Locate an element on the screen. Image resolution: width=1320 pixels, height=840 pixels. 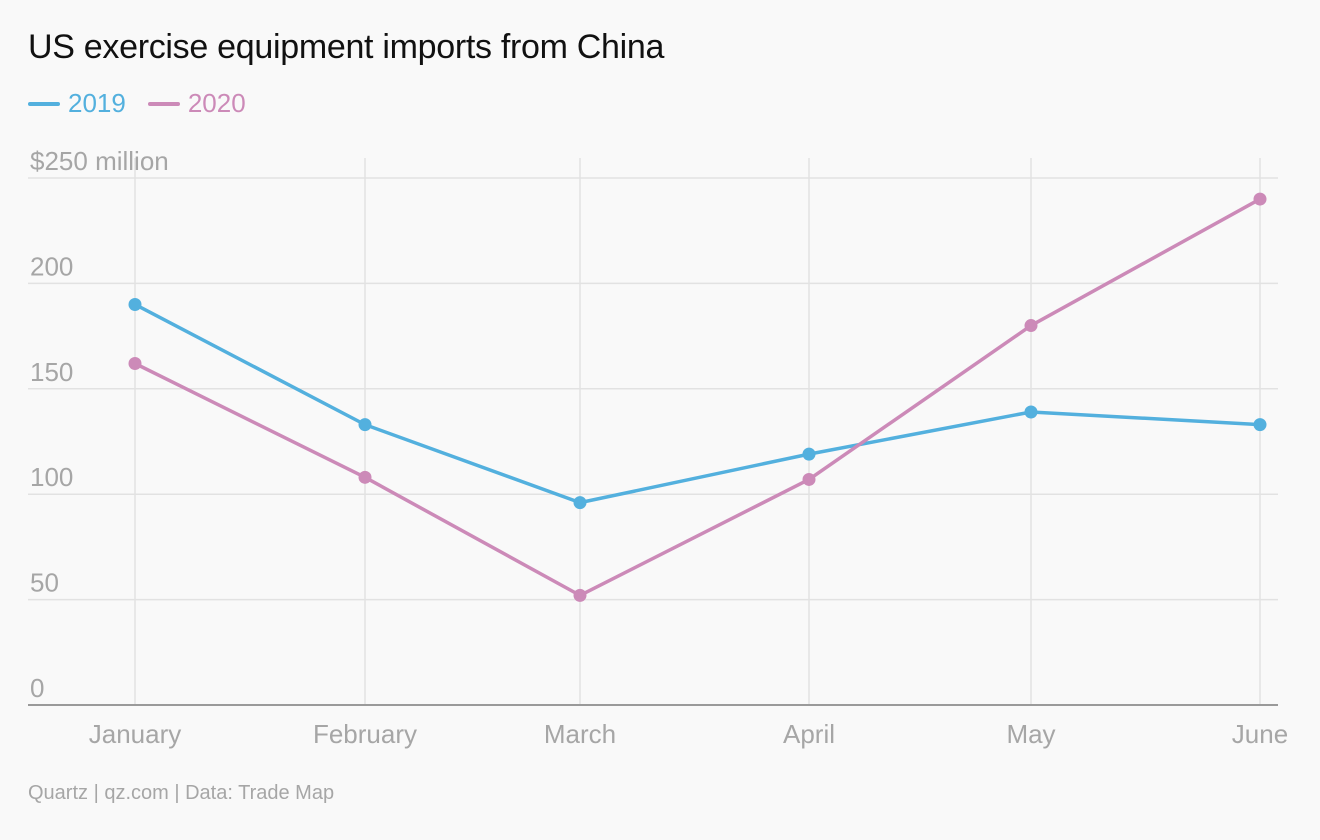
x-tick-label-march: March is located at coordinates (580, 734).